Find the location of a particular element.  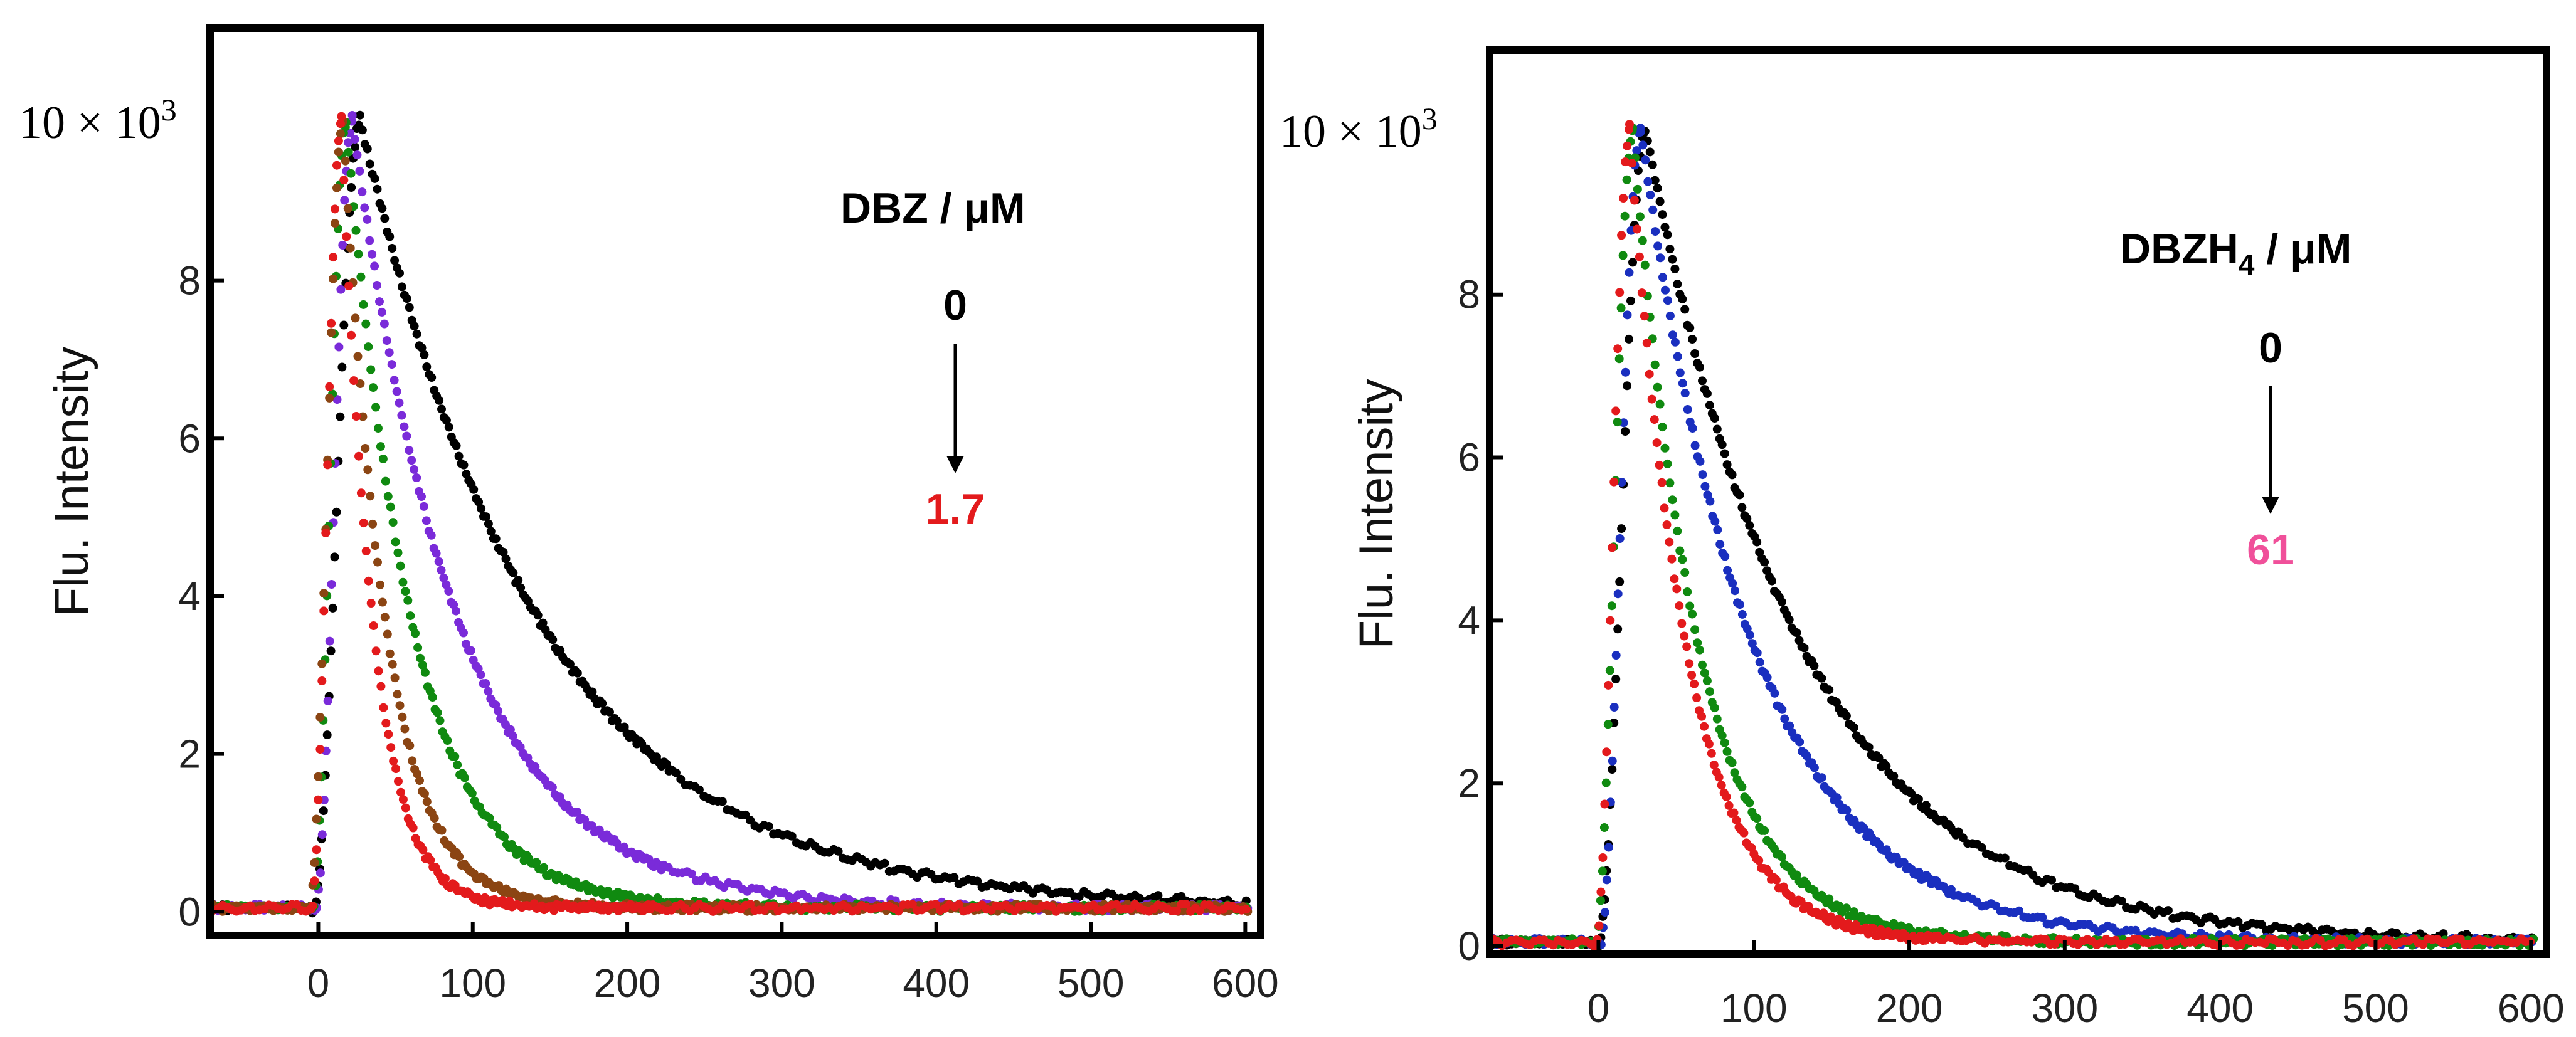

x-tick-label: 100 is located at coordinates (472, 983).